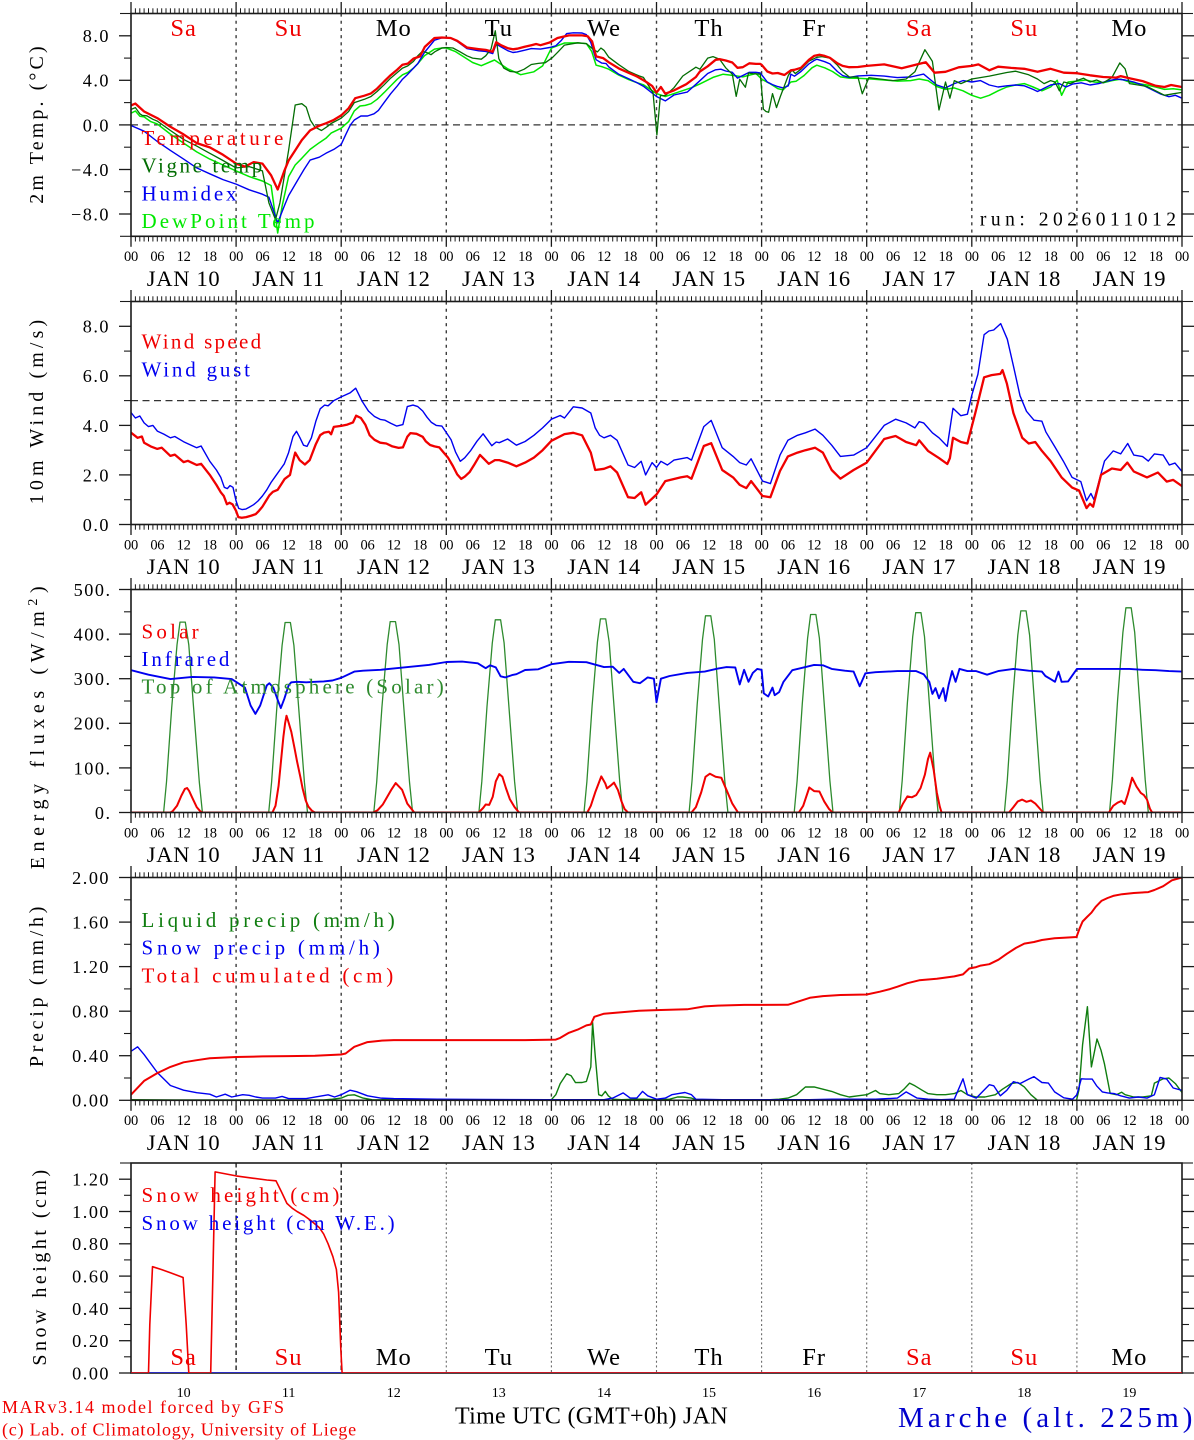 The image size is (1194, 1440). I want to click on svg-text: −8.0, so click(90, 214).